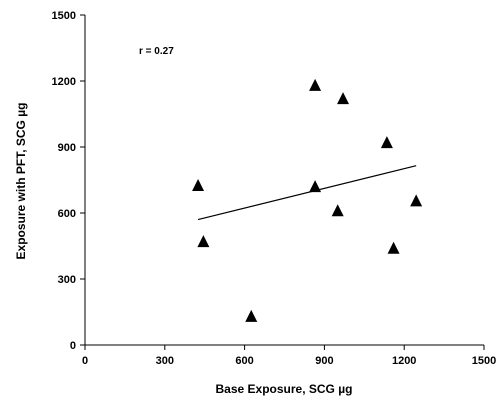 The image size is (504, 401). Describe the element at coordinates (21, 181) in the screenshot. I see `y-axis-title: Exposure with PFT, SCG µg` at that location.